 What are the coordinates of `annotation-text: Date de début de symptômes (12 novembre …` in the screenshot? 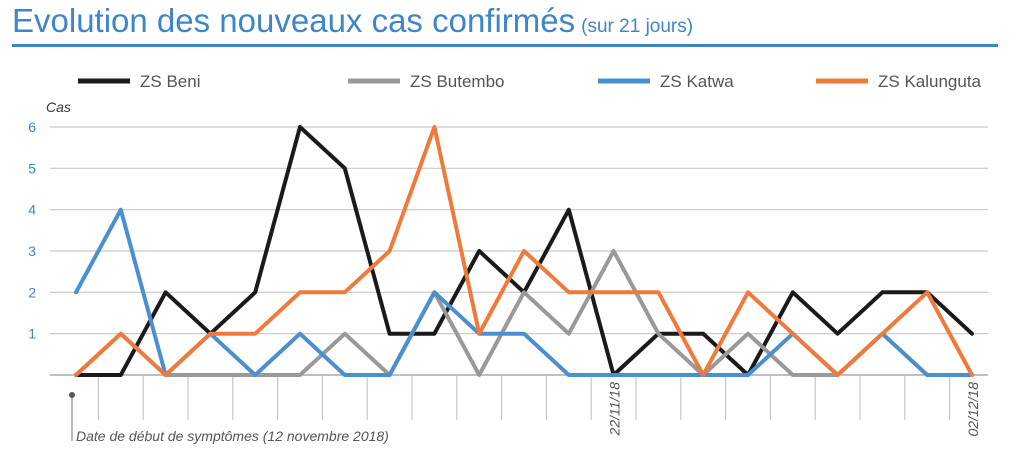 It's located at (232, 436).